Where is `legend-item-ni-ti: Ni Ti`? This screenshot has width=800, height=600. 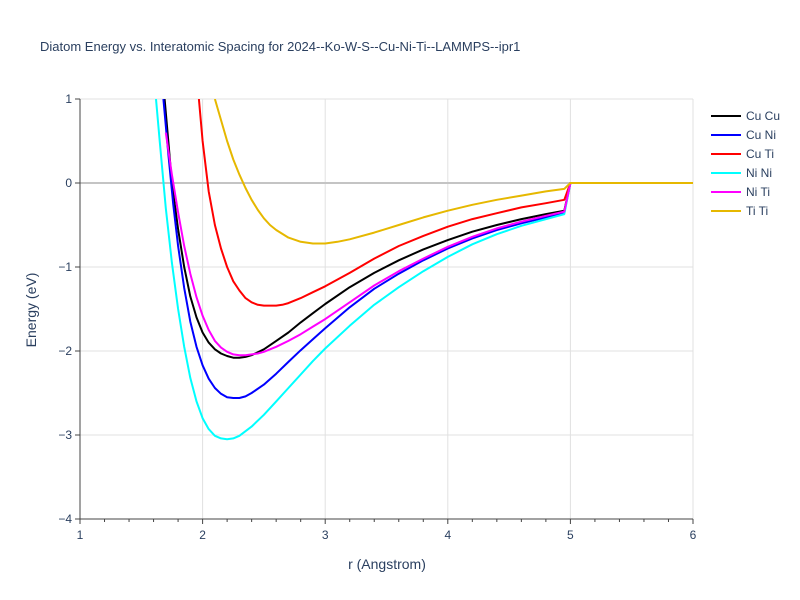 legend-item-ni-ti: Ni Ti is located at coordinates (740, 192).